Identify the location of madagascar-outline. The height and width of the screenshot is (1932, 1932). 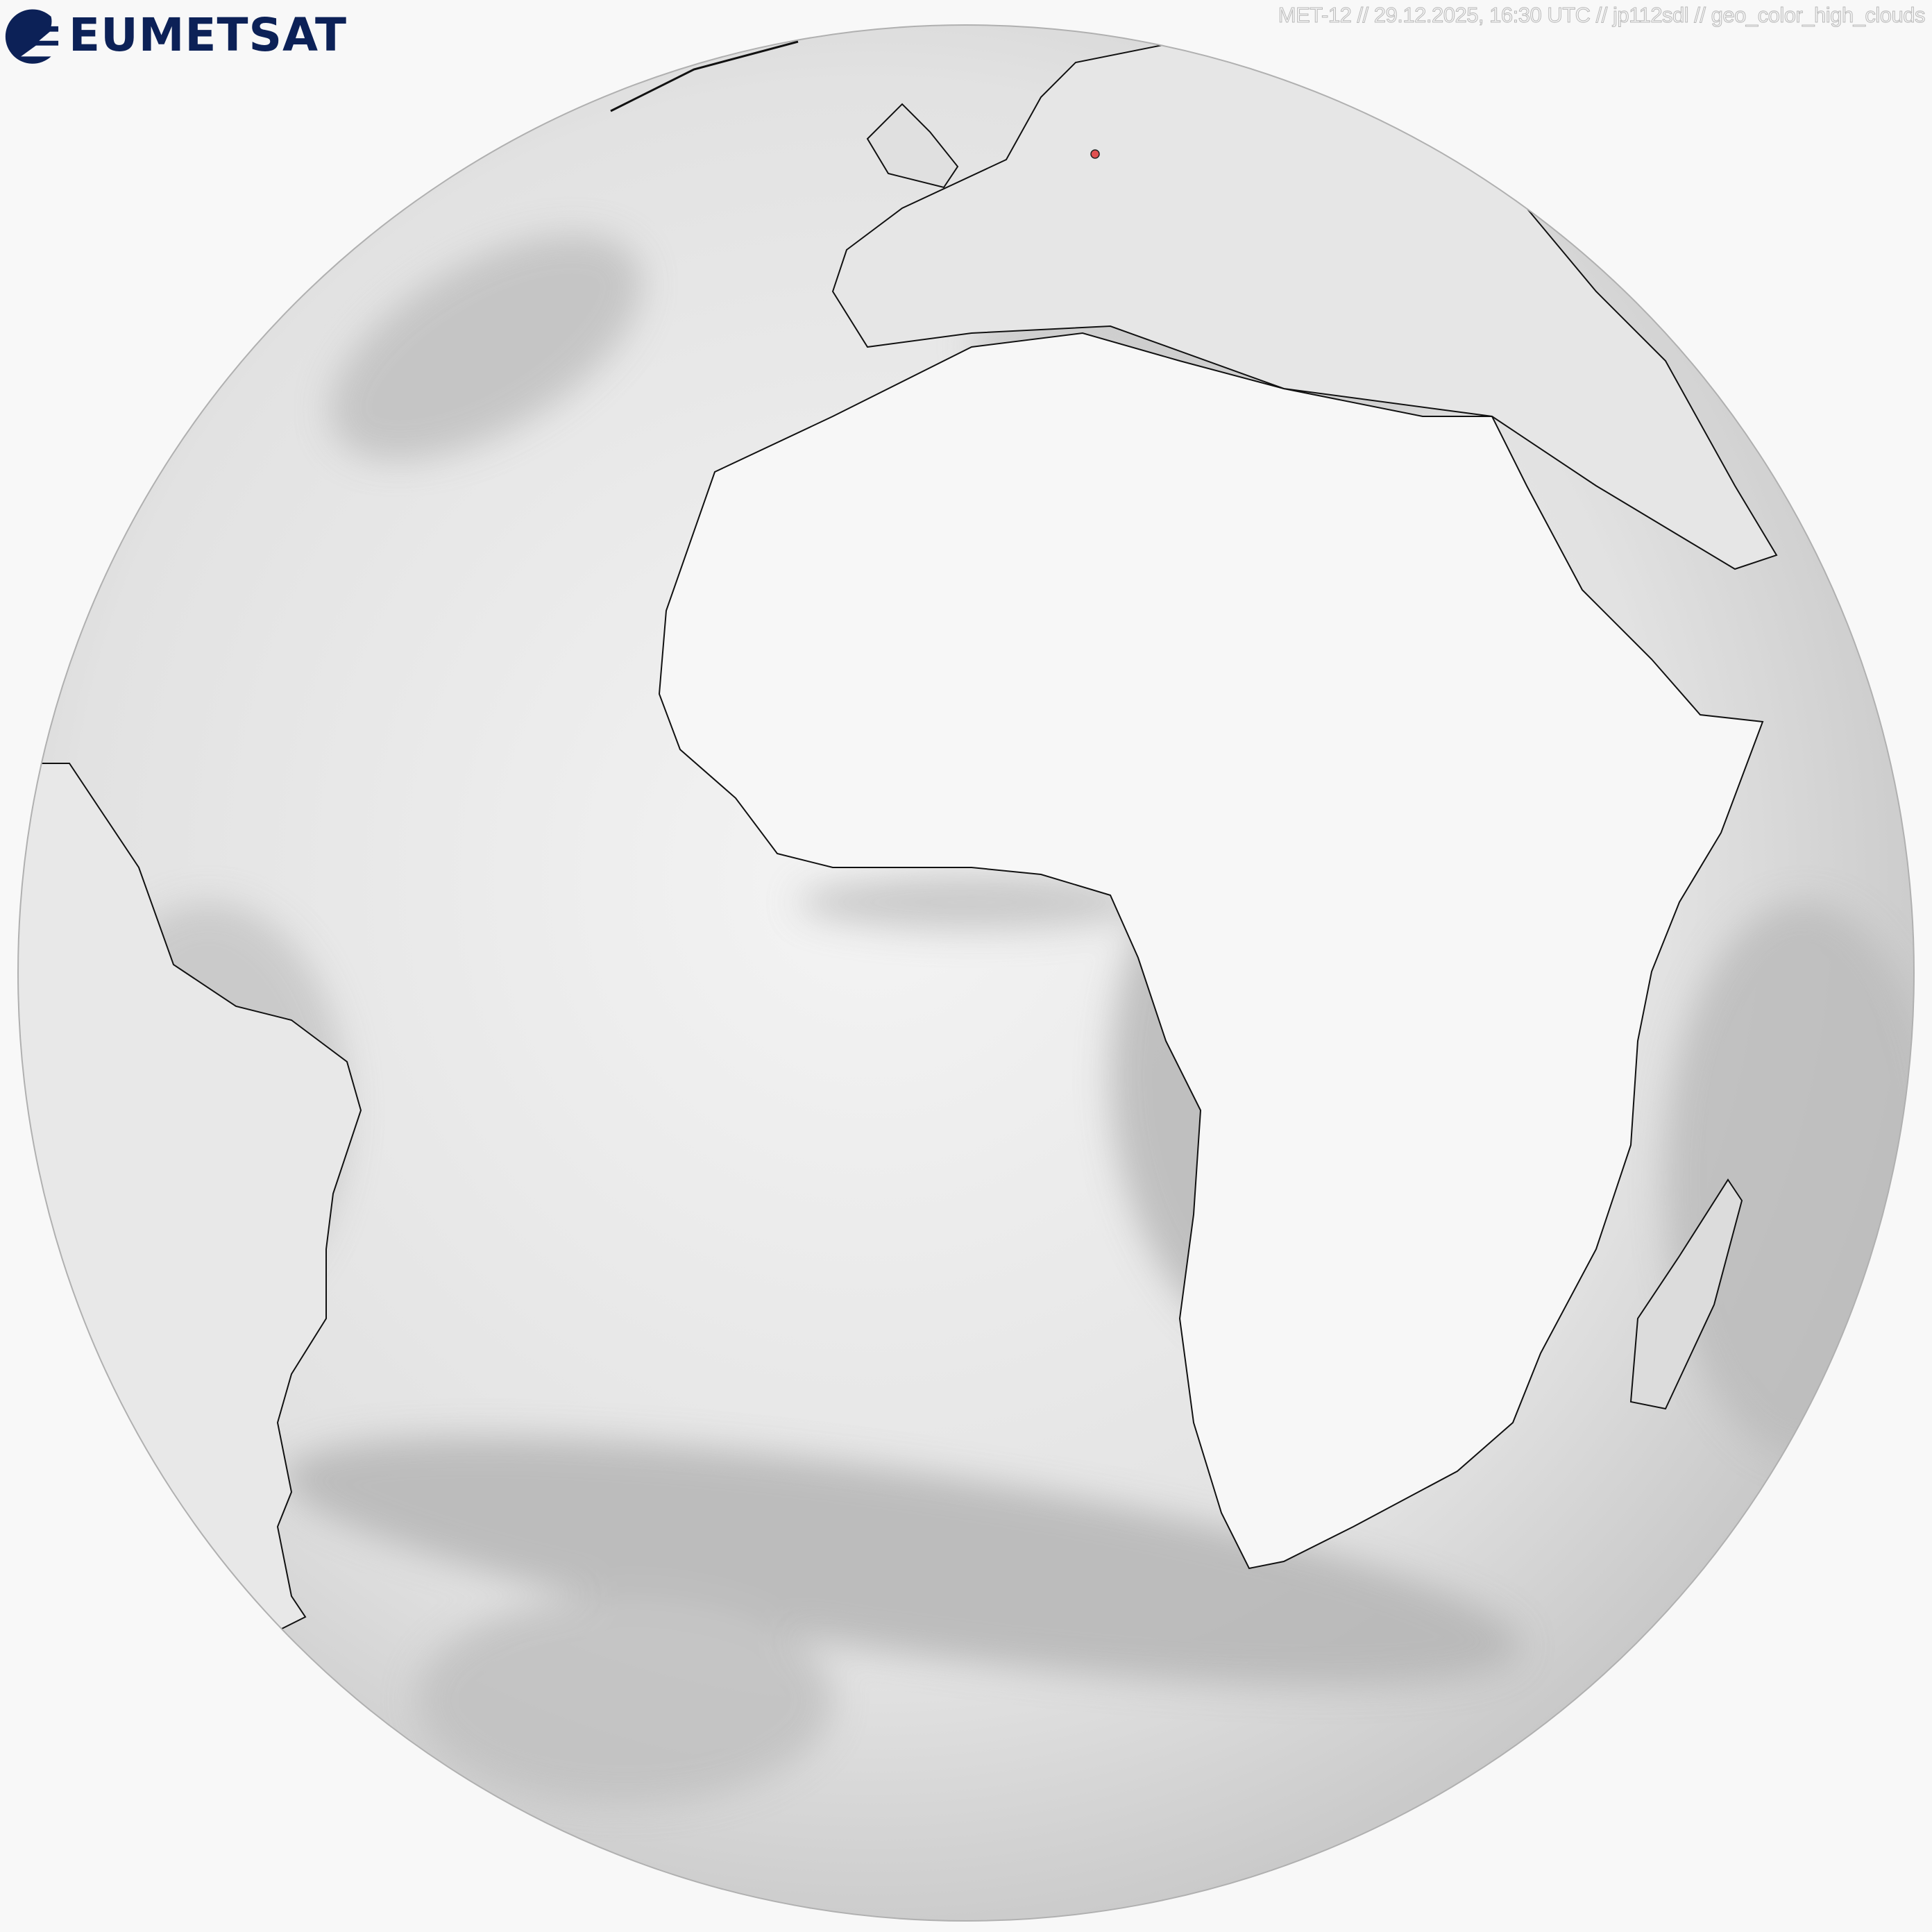
(1686, 1294).